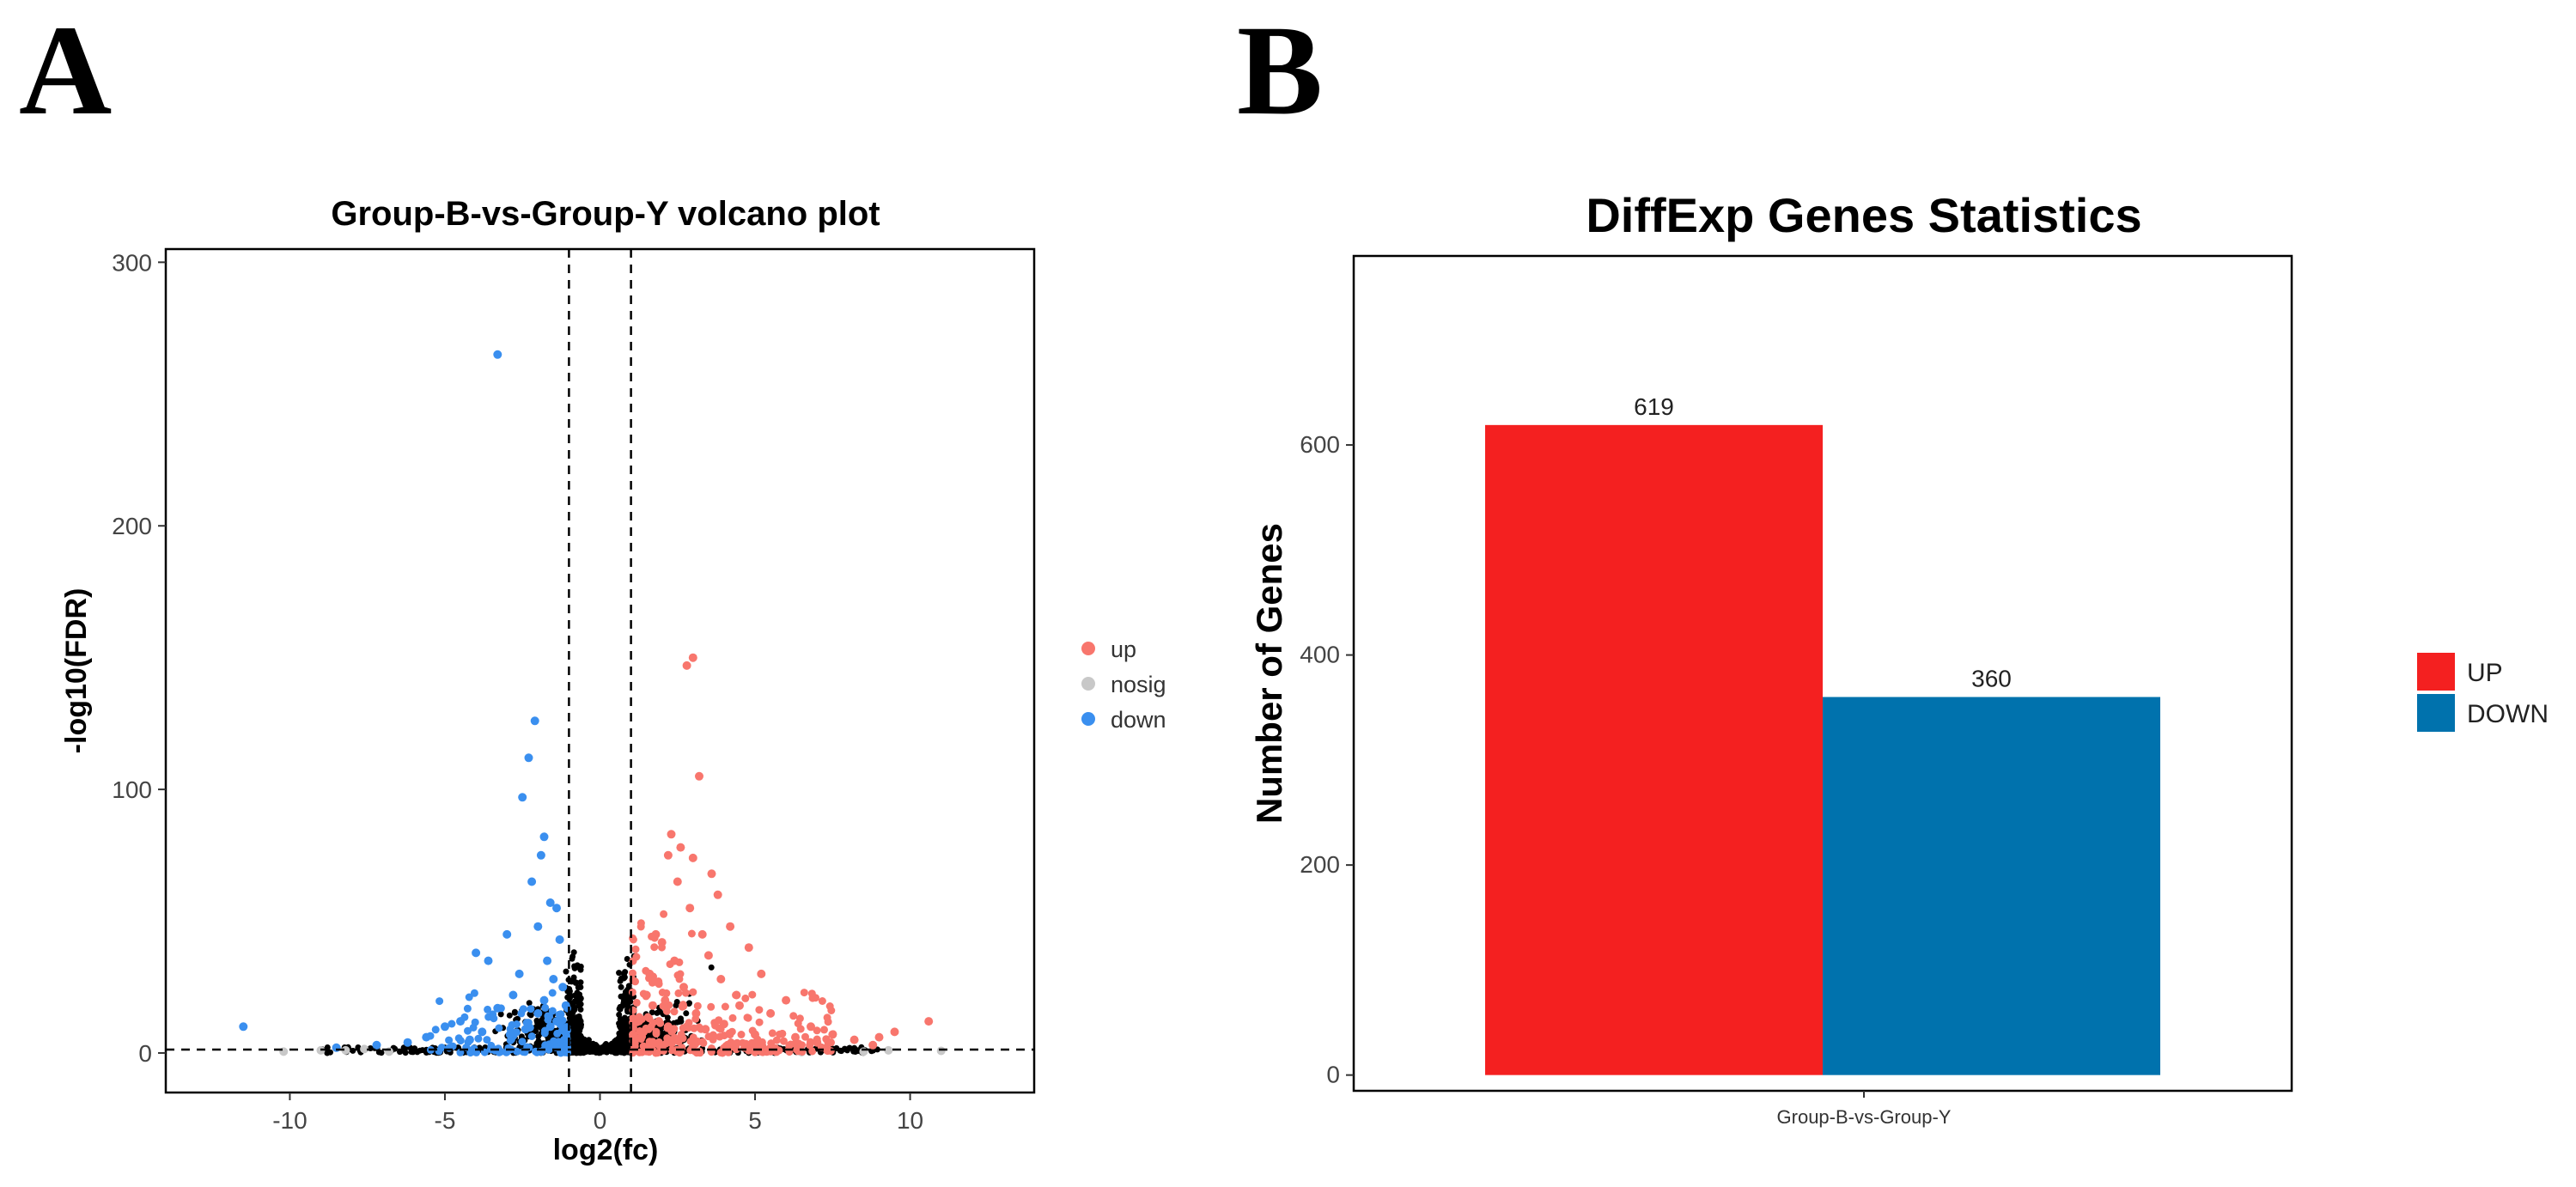 The width and height of the screenshot is (2576, 1187). What do you see at coordinates (1327, 759) in the screenshot?
I see `bar-y-axis: 0 200 400 600` at bounding box center [1327, 759].